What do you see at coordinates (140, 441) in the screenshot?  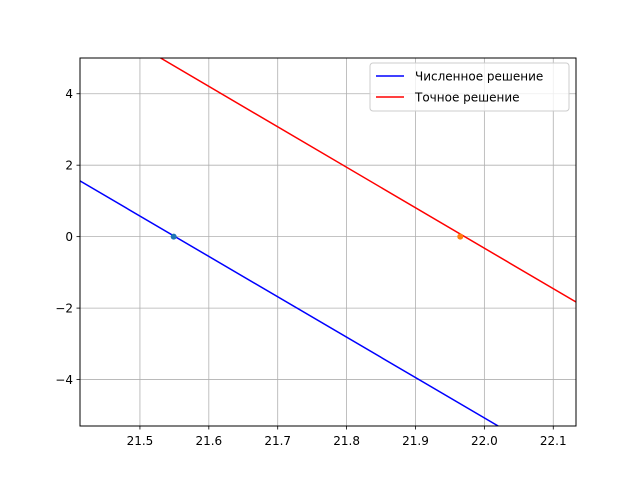 I see `x-tick-label: 21.5` at bounding box center [140, 441].